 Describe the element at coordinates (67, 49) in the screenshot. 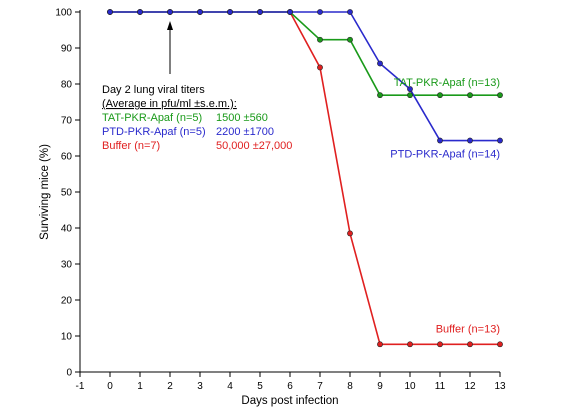

I see `y-tick-label: 90` at that location.